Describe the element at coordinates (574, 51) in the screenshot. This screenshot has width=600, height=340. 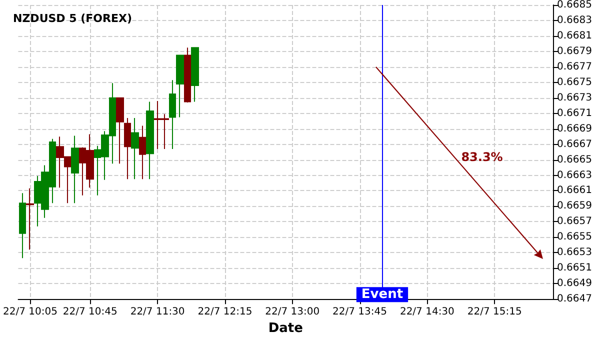
I see `y-tick-label: 0.6679` at that location.